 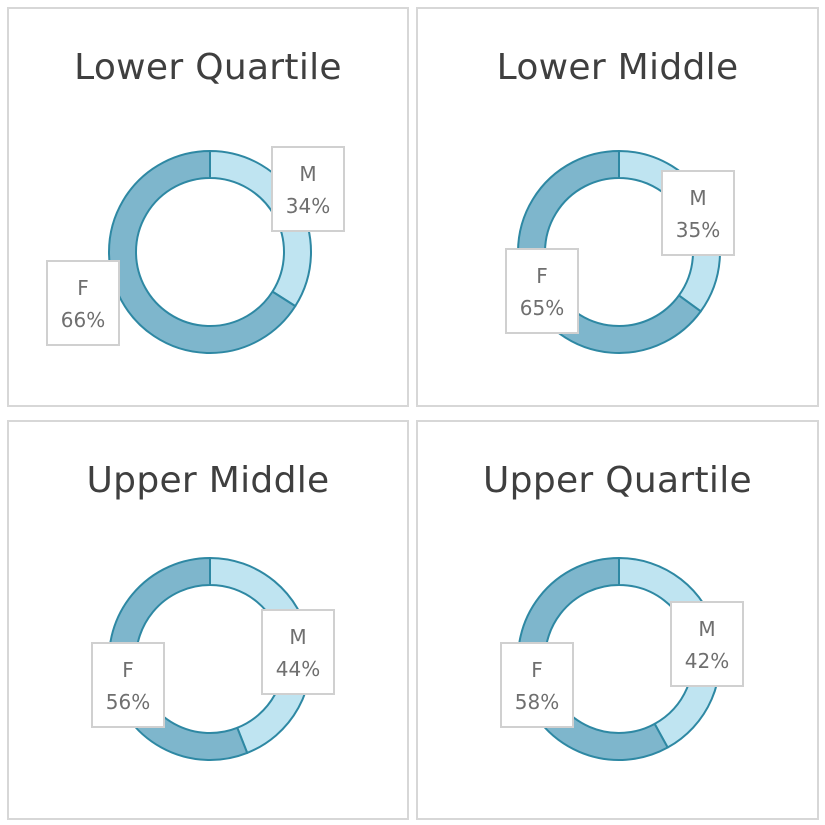 What do you see at coordinates (542, 308) in the screenshot?
I see `data-label-value: 65%` at bounding box center [542, 308].